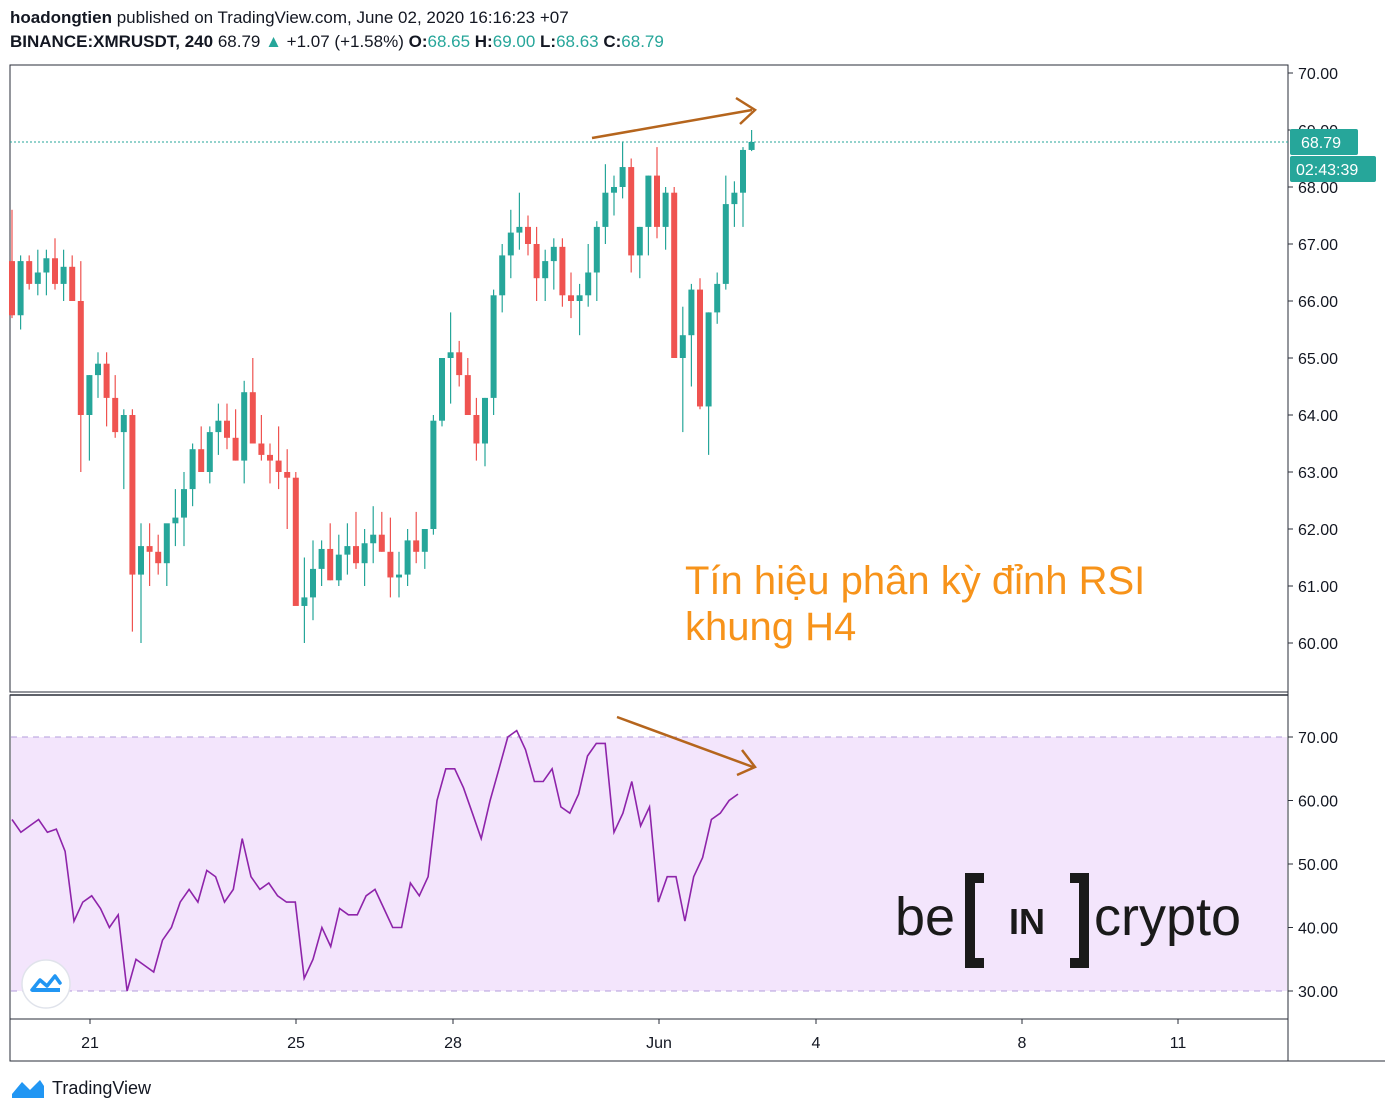 The image size is (1394, 1117). What do you see at coordinates (61, 17) in the screenshot?
I see `author-name: hoadongtien` at bounding box center [61, 17].